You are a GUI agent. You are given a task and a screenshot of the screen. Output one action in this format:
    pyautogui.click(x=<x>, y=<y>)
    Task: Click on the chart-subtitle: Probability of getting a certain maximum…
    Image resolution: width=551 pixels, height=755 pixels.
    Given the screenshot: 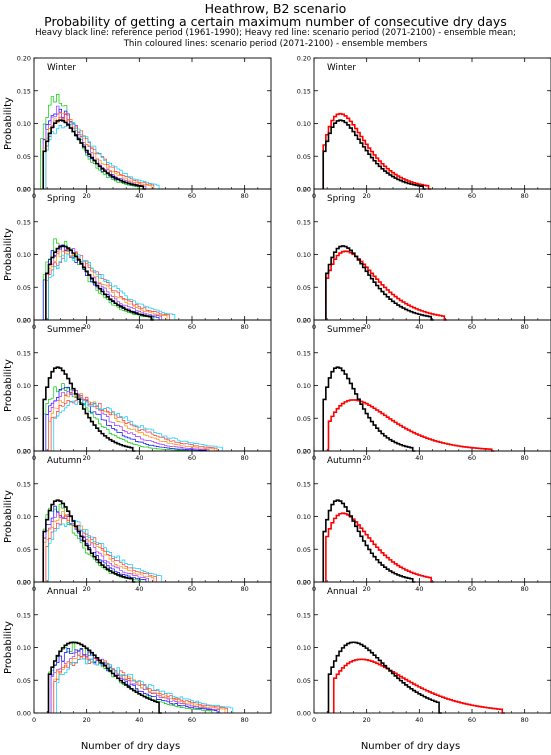 What is the action you would take?
    pyautogui.click(x=275, y=21)
    